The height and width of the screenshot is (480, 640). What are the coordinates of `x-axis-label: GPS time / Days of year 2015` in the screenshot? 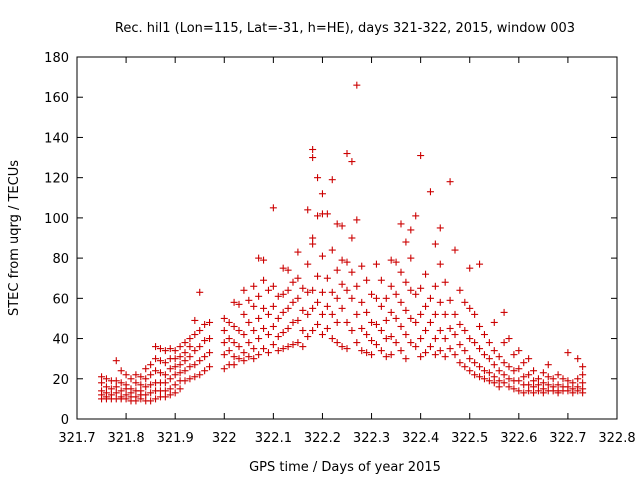 It's located at (345, 467).